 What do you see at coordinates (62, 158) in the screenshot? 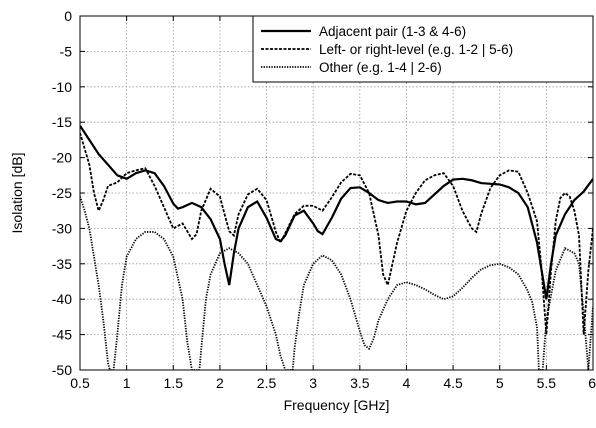
I see `y-tick-label: -20` at bounding box center [62, 158].